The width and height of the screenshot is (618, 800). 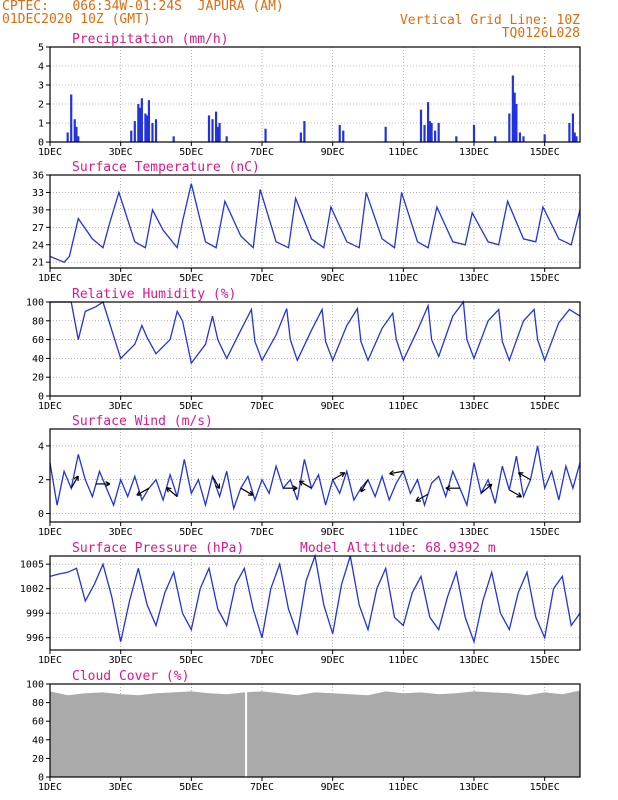 I want to click on y-tick-label: 20, so click(x=38, y=378).